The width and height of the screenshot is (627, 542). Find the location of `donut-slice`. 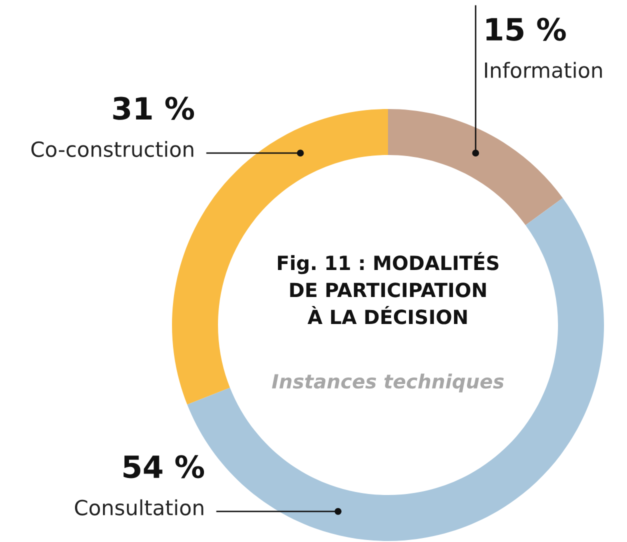

donut-slice is located at coordinates (475, 167).